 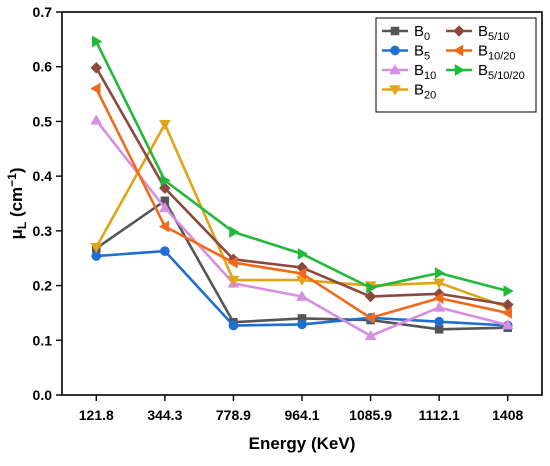 What do you see at coordinates (43, 67) in the screenshot?
I see `y-tick-label: 0.6` at bounding box center [43, 67].